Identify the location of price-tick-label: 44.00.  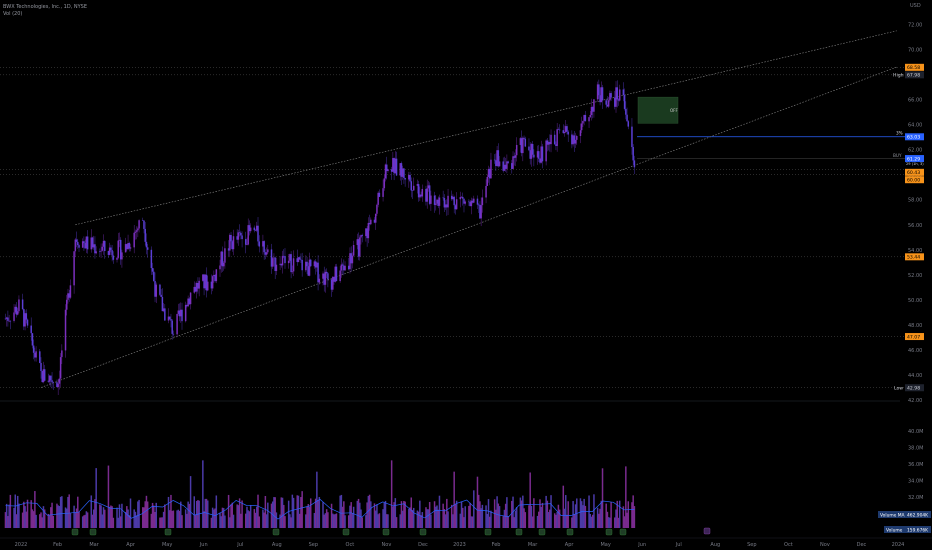
(915, 376).